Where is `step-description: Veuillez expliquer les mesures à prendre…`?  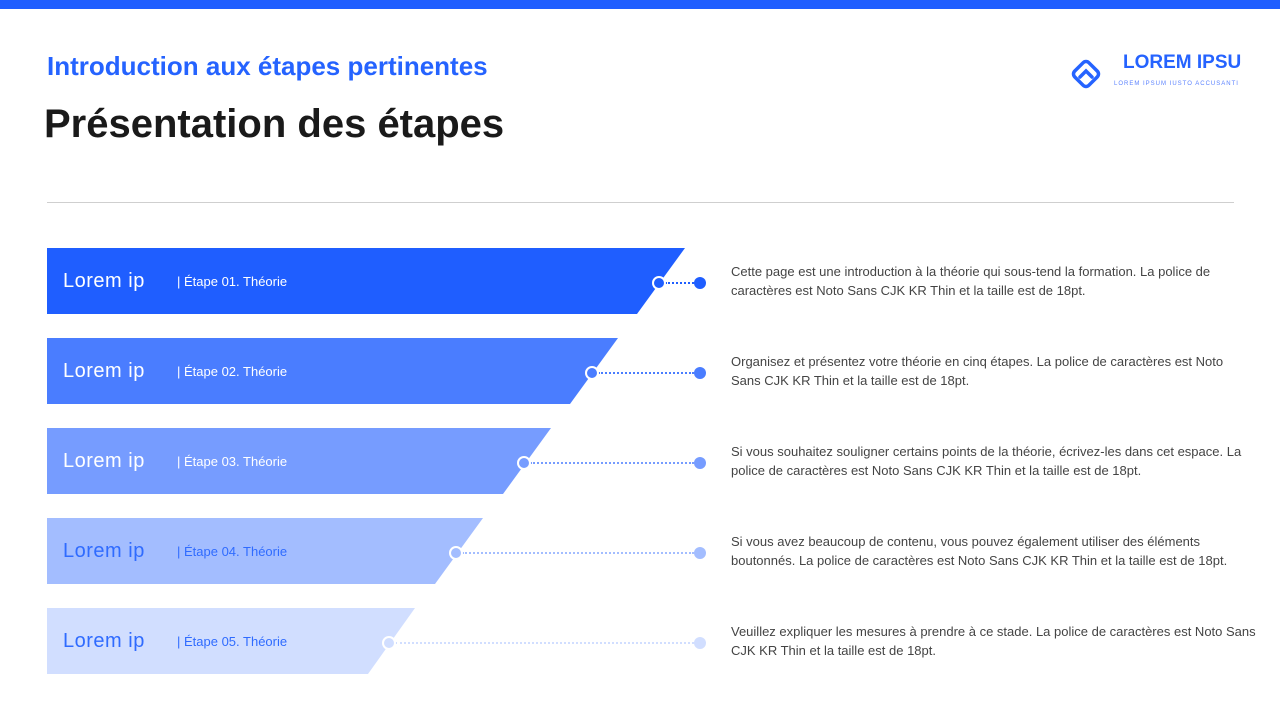
step-description: Veuillez expliquer les mesures à prendre… is located at coordinates (993, 641).